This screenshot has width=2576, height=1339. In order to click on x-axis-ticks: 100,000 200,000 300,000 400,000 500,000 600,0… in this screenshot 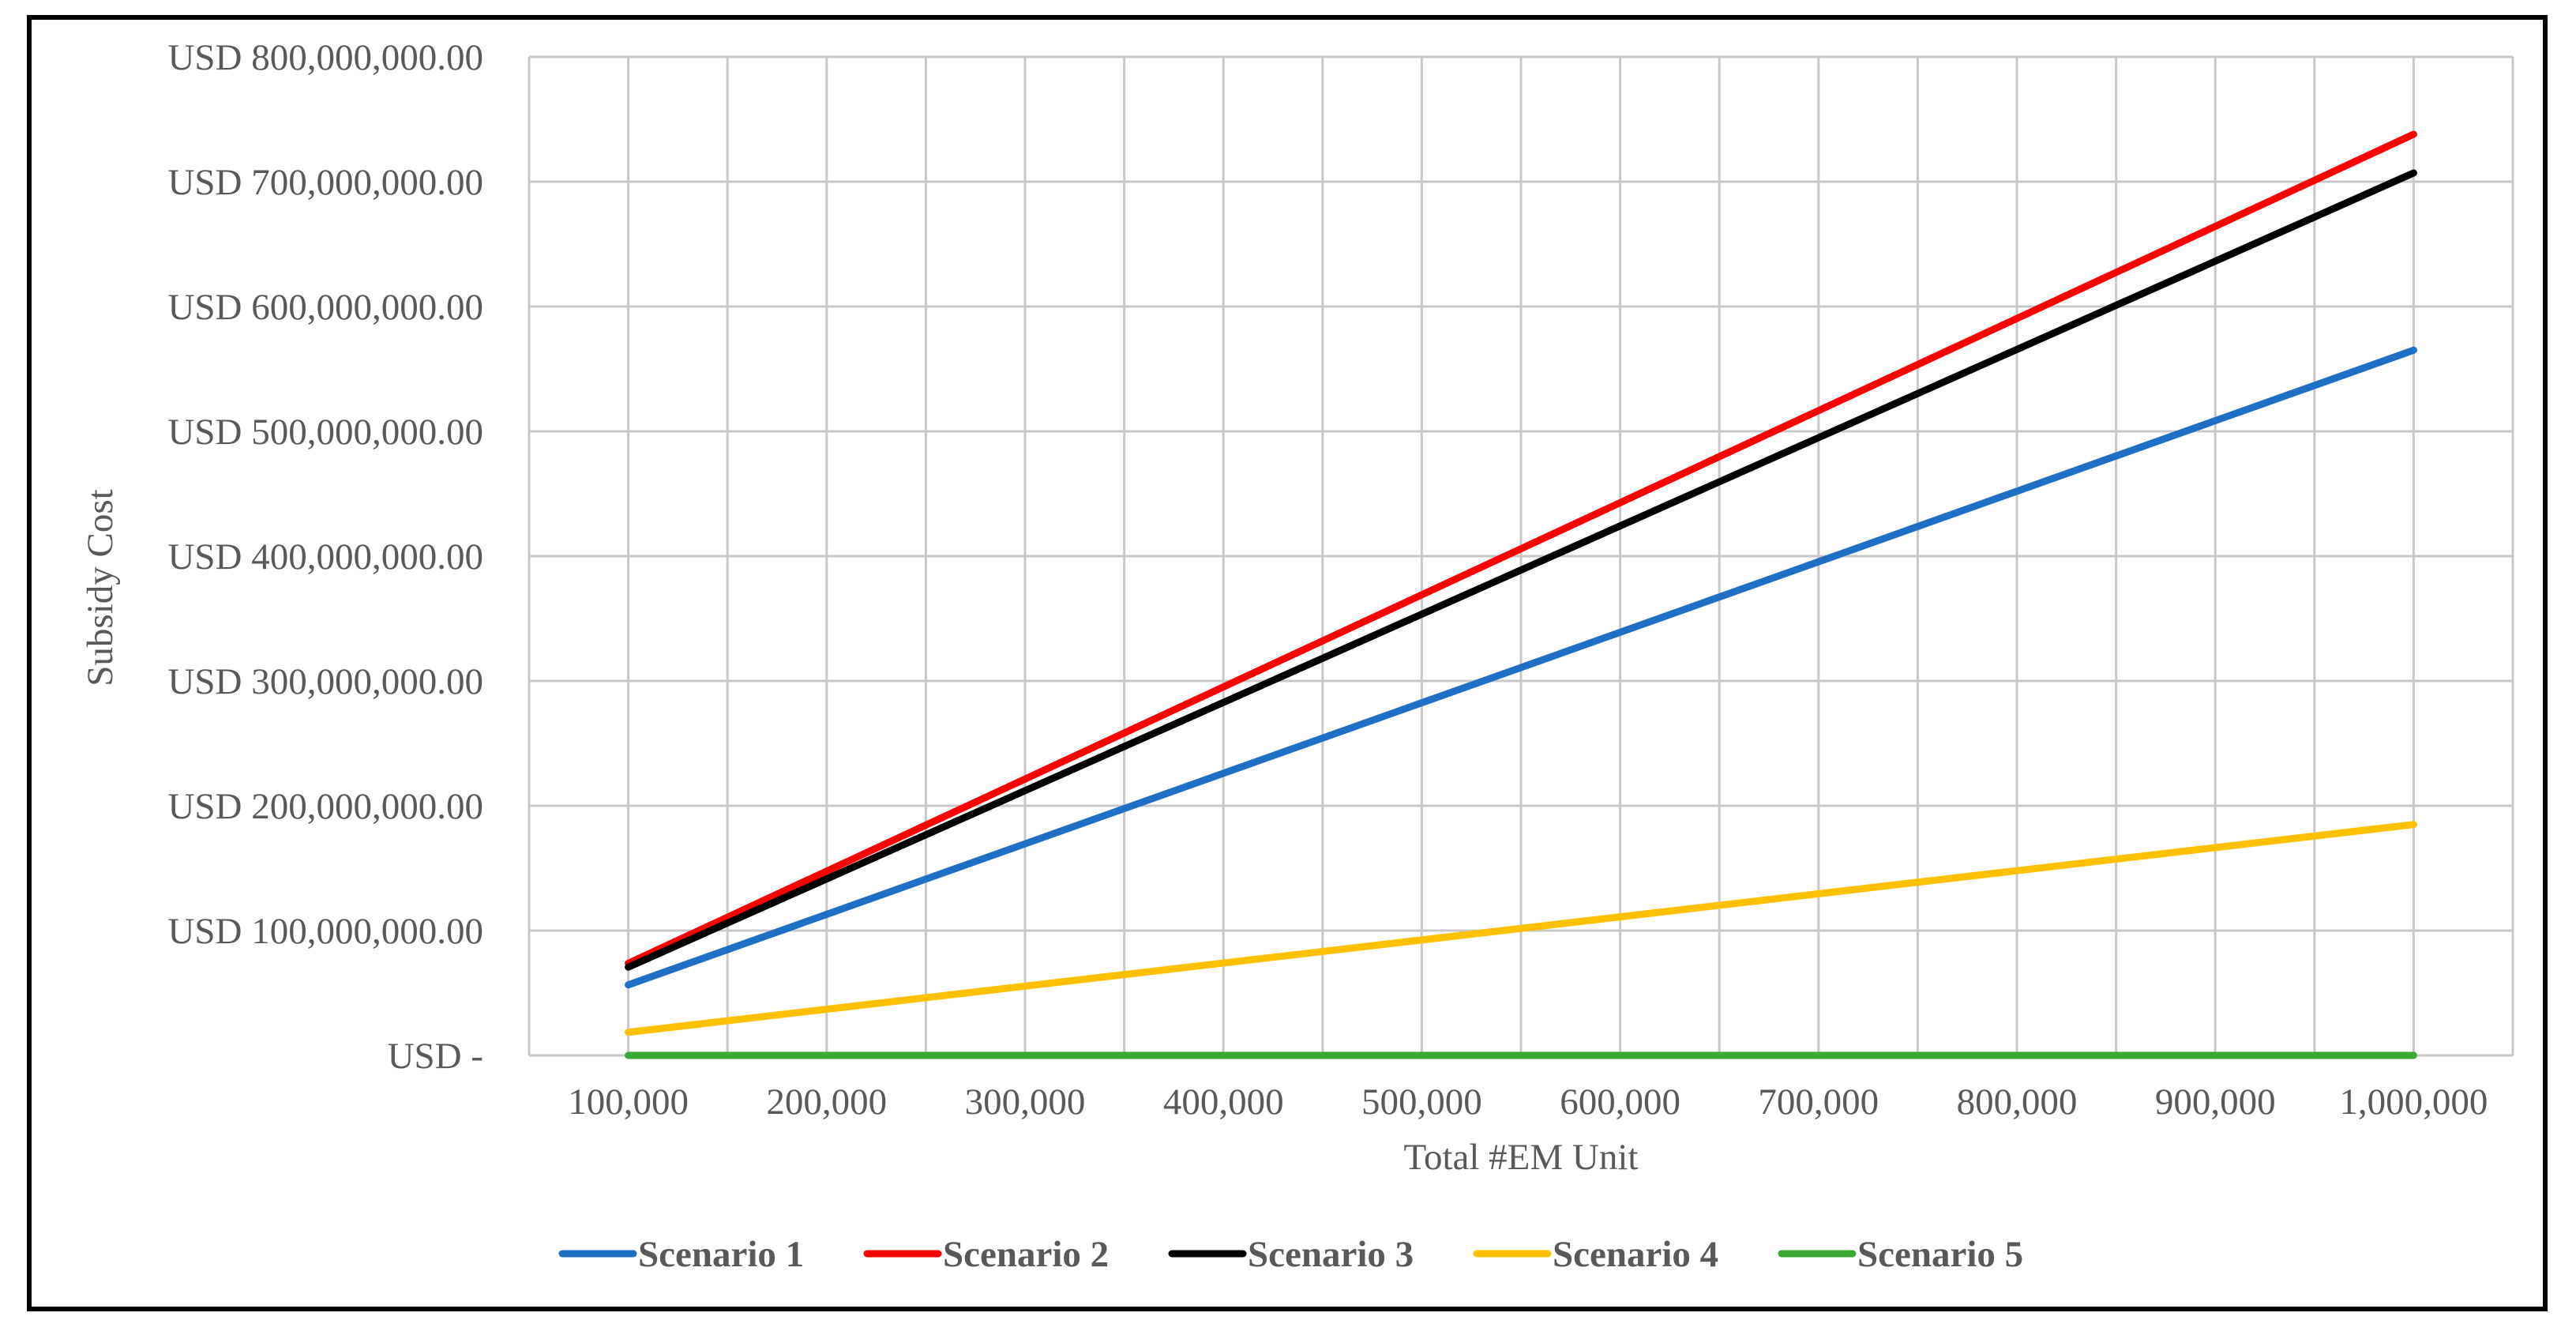, I will do `click(1528, 1102)`.